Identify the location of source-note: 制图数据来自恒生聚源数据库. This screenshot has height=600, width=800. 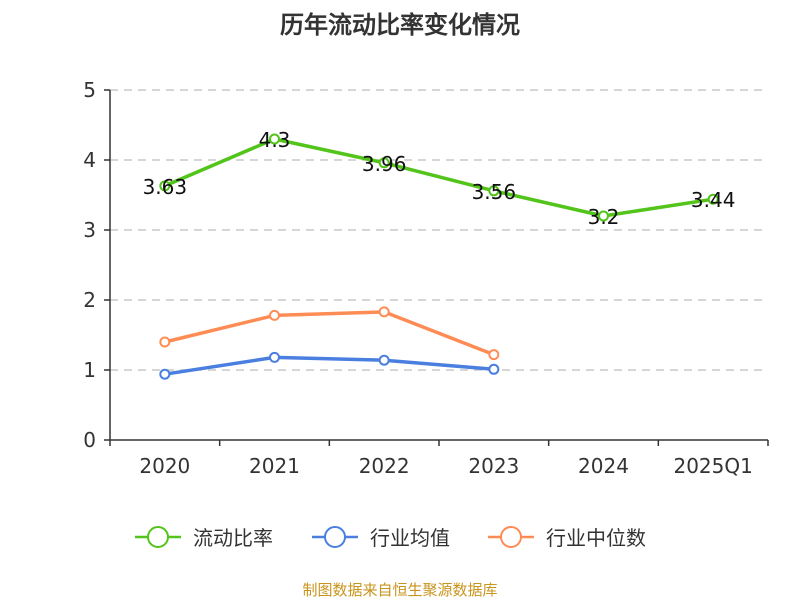
(399, 590).